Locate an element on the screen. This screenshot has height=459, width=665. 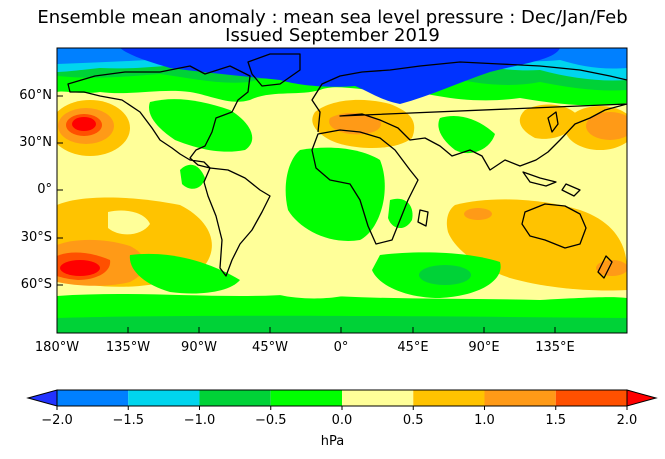
north-america-coast is located at coordinates (159, 117).